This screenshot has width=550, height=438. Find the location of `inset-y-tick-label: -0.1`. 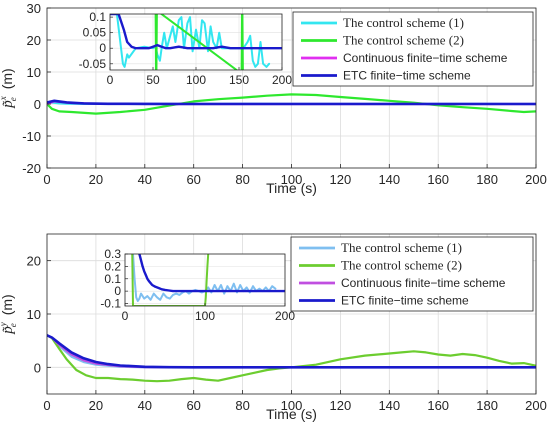

inset-y-tick-label: -0.1 is located at coordinates (110, 304).